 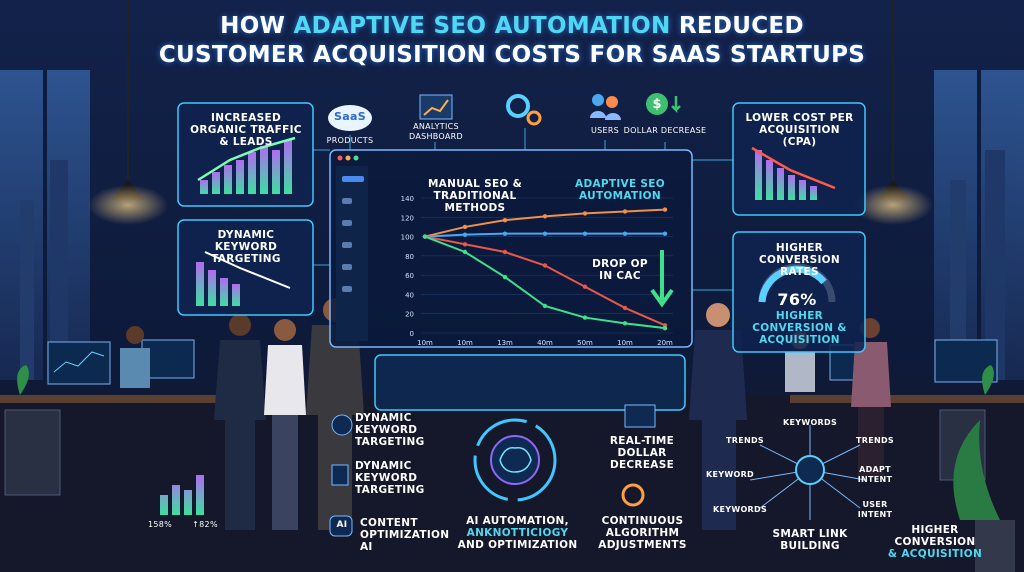 I want to click on network-node: KEYWORD, so click(x=730, y=474).